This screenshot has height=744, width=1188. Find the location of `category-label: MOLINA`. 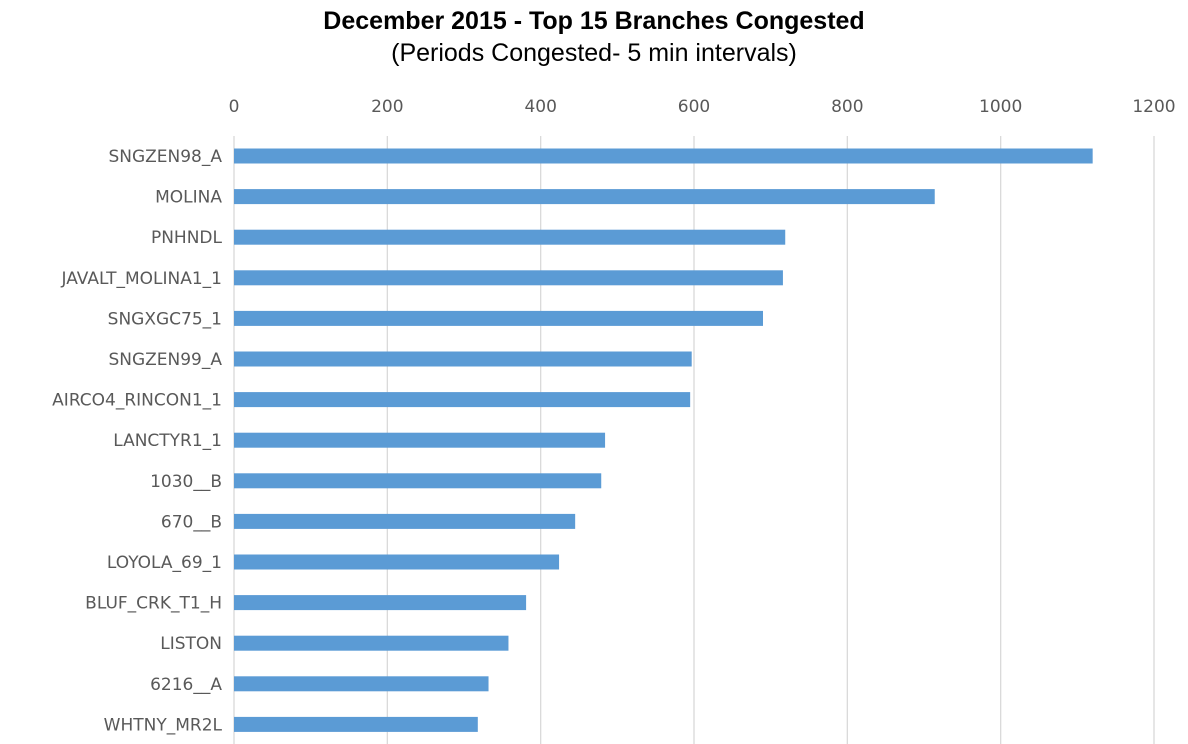

category-label: MOLINA is located at coordinates (188, 198).